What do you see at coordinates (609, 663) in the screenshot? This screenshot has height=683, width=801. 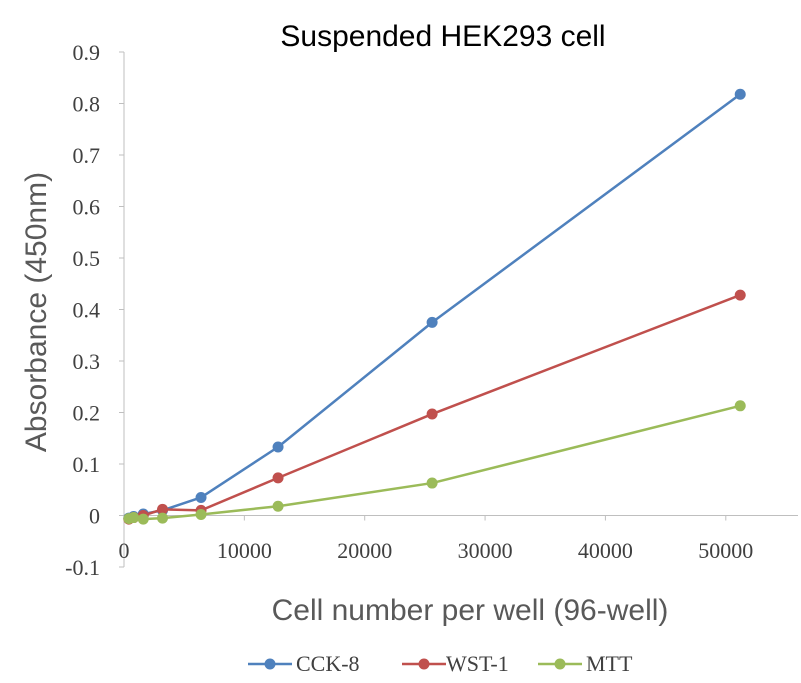 I see `legend-label-mtt: MTT` at bounding box center [609, 663].